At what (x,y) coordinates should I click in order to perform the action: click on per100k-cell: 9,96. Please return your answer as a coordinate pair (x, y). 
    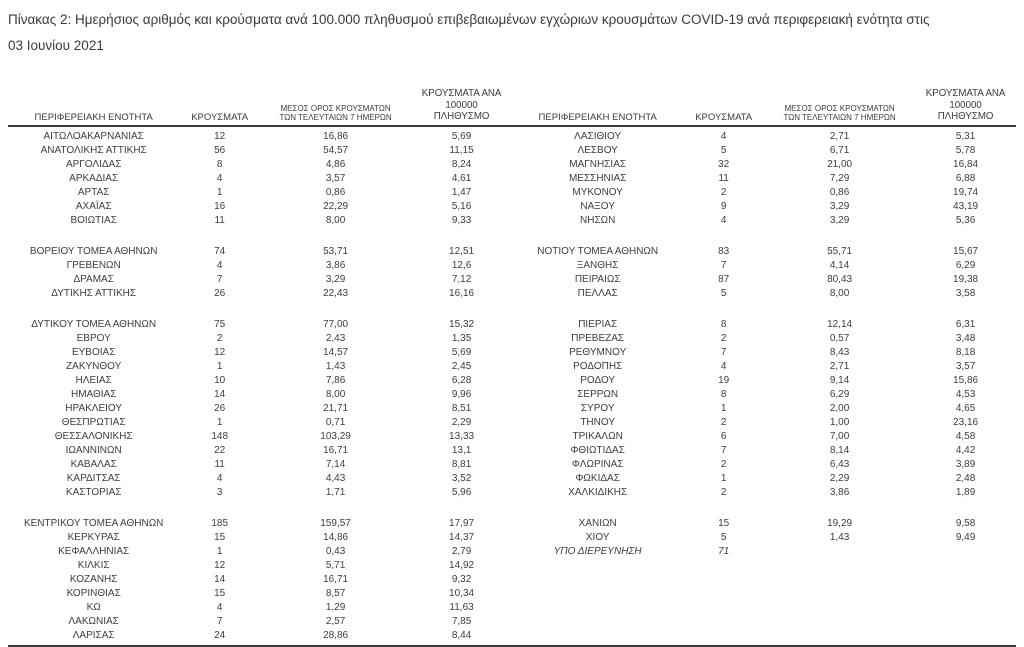
    Looking at the image, I should click on (461, 395).